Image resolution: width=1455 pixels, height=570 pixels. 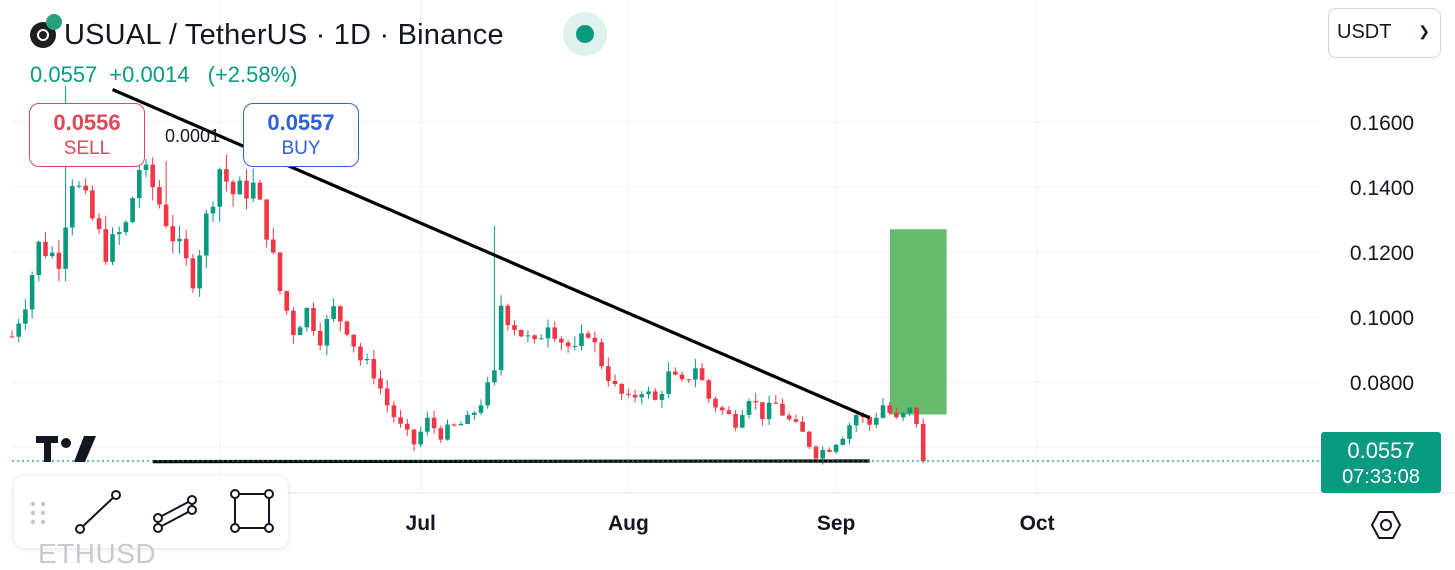 What do you see at coordinates (66, 449) in the screenshot?
I see `tradingview-logo-icon` at bounding box center [66, 449].